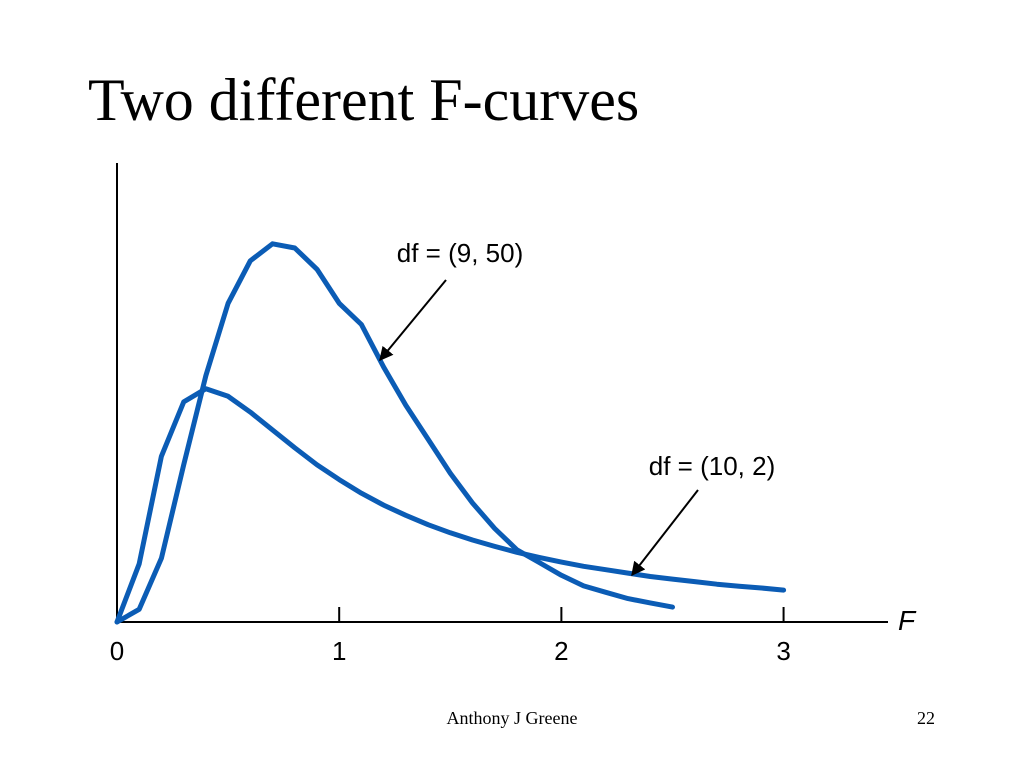 The height and width of the screenshot is (768, 1024). What do you see at coordinates (907, 620) in the screenshot?
I see `x-axis-label: F` at bounding box center [907, 620].